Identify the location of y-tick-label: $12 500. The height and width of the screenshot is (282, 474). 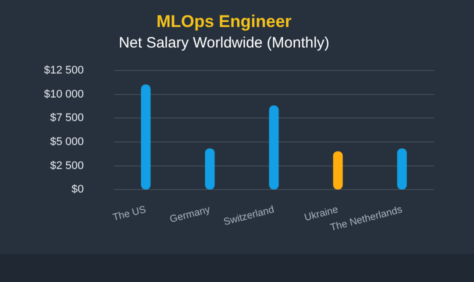
(64, 70).